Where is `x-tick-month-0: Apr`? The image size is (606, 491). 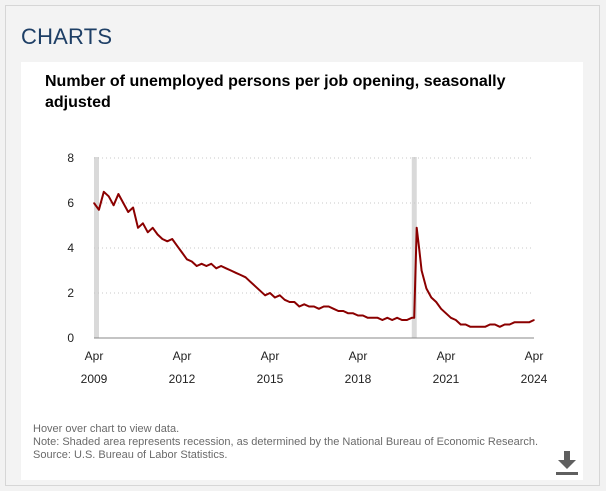
x-tick-month-0: Apr is located at coordinates (94, 356).